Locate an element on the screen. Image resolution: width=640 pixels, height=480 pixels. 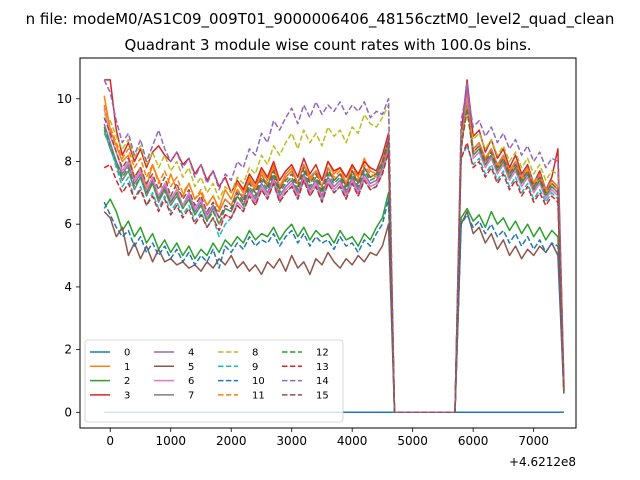
x-axis: 0 1000 2000 3000 4000 5000 6000 7000 is located at coordinates (327, 438).